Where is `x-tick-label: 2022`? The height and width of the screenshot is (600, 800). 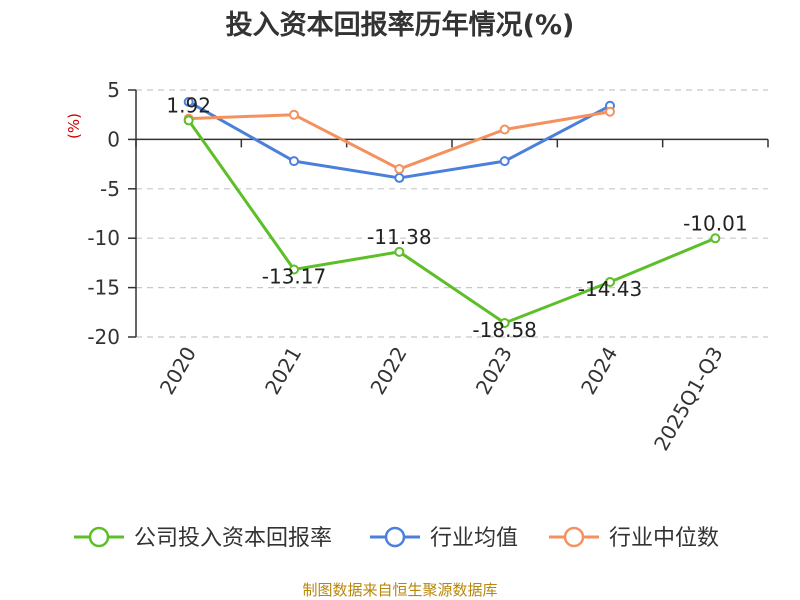
x-tick-label: 2022 is located at coordinates (388, 371).